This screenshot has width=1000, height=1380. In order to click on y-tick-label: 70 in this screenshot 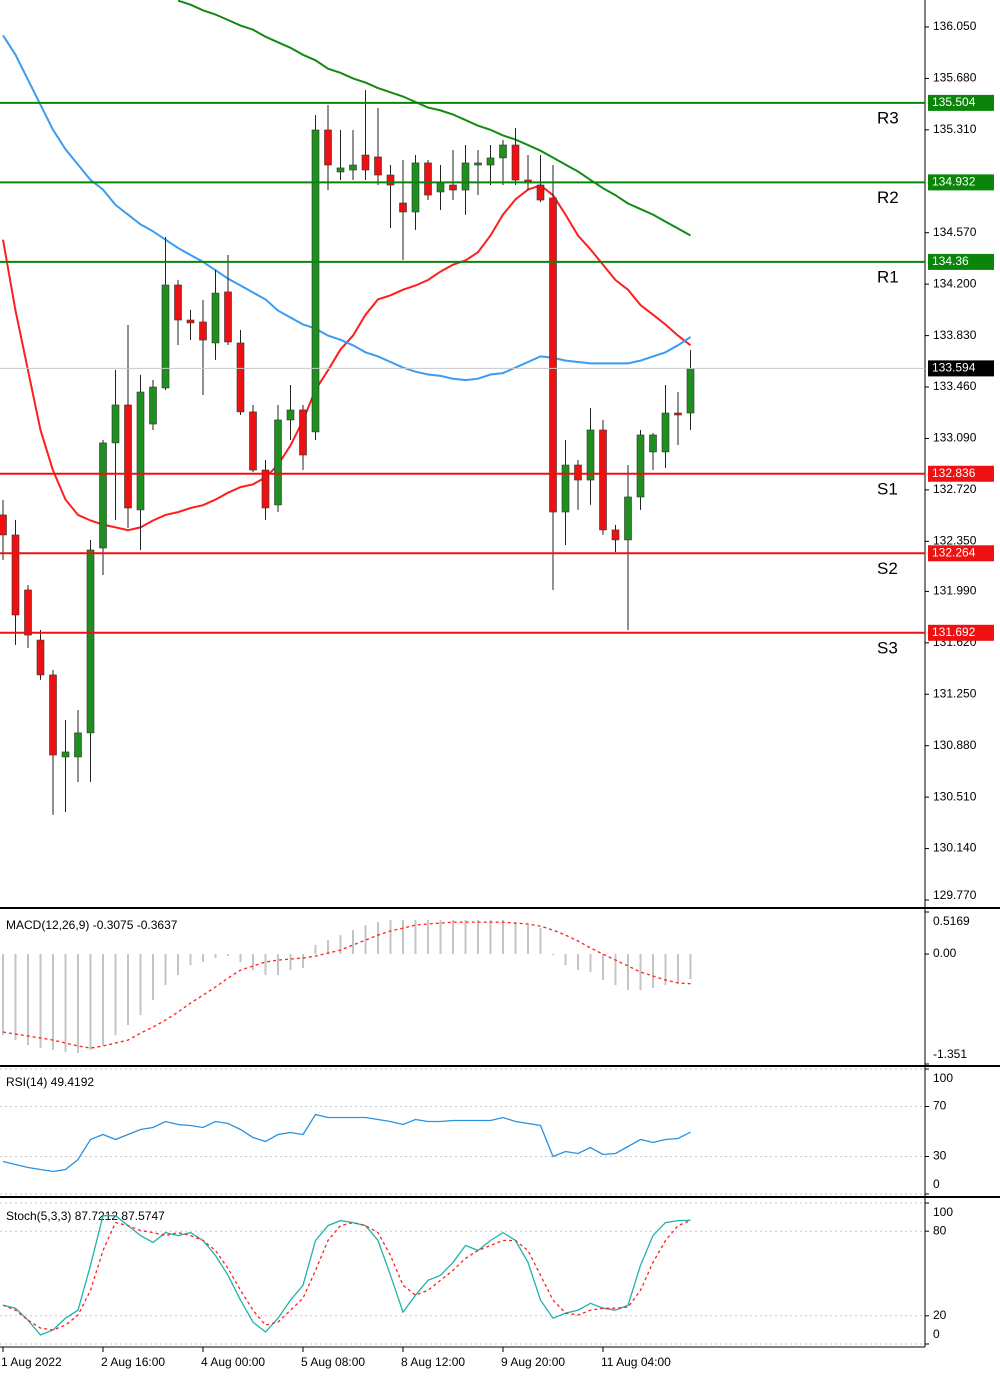, I will do `click(940, 1106)`.